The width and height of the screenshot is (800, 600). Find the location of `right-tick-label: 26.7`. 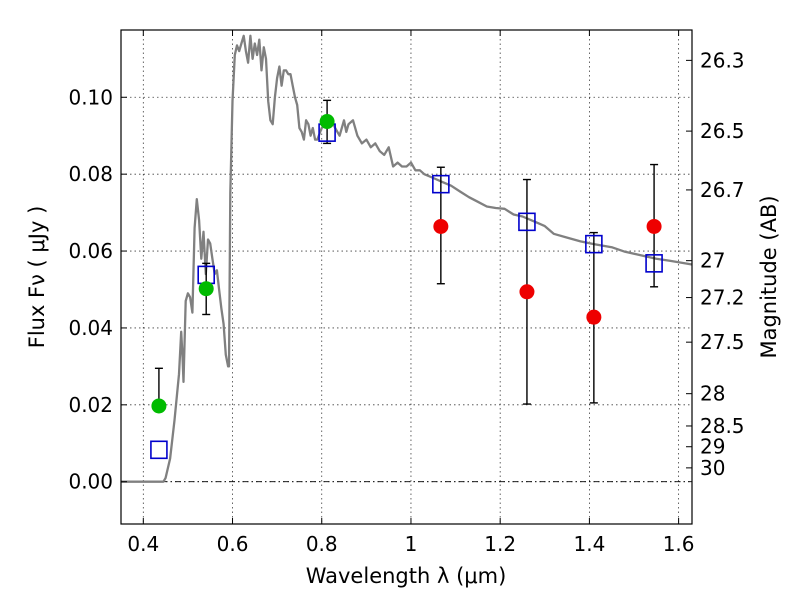

right-tick-label: 26.7 is located at coordinates (722, 190).